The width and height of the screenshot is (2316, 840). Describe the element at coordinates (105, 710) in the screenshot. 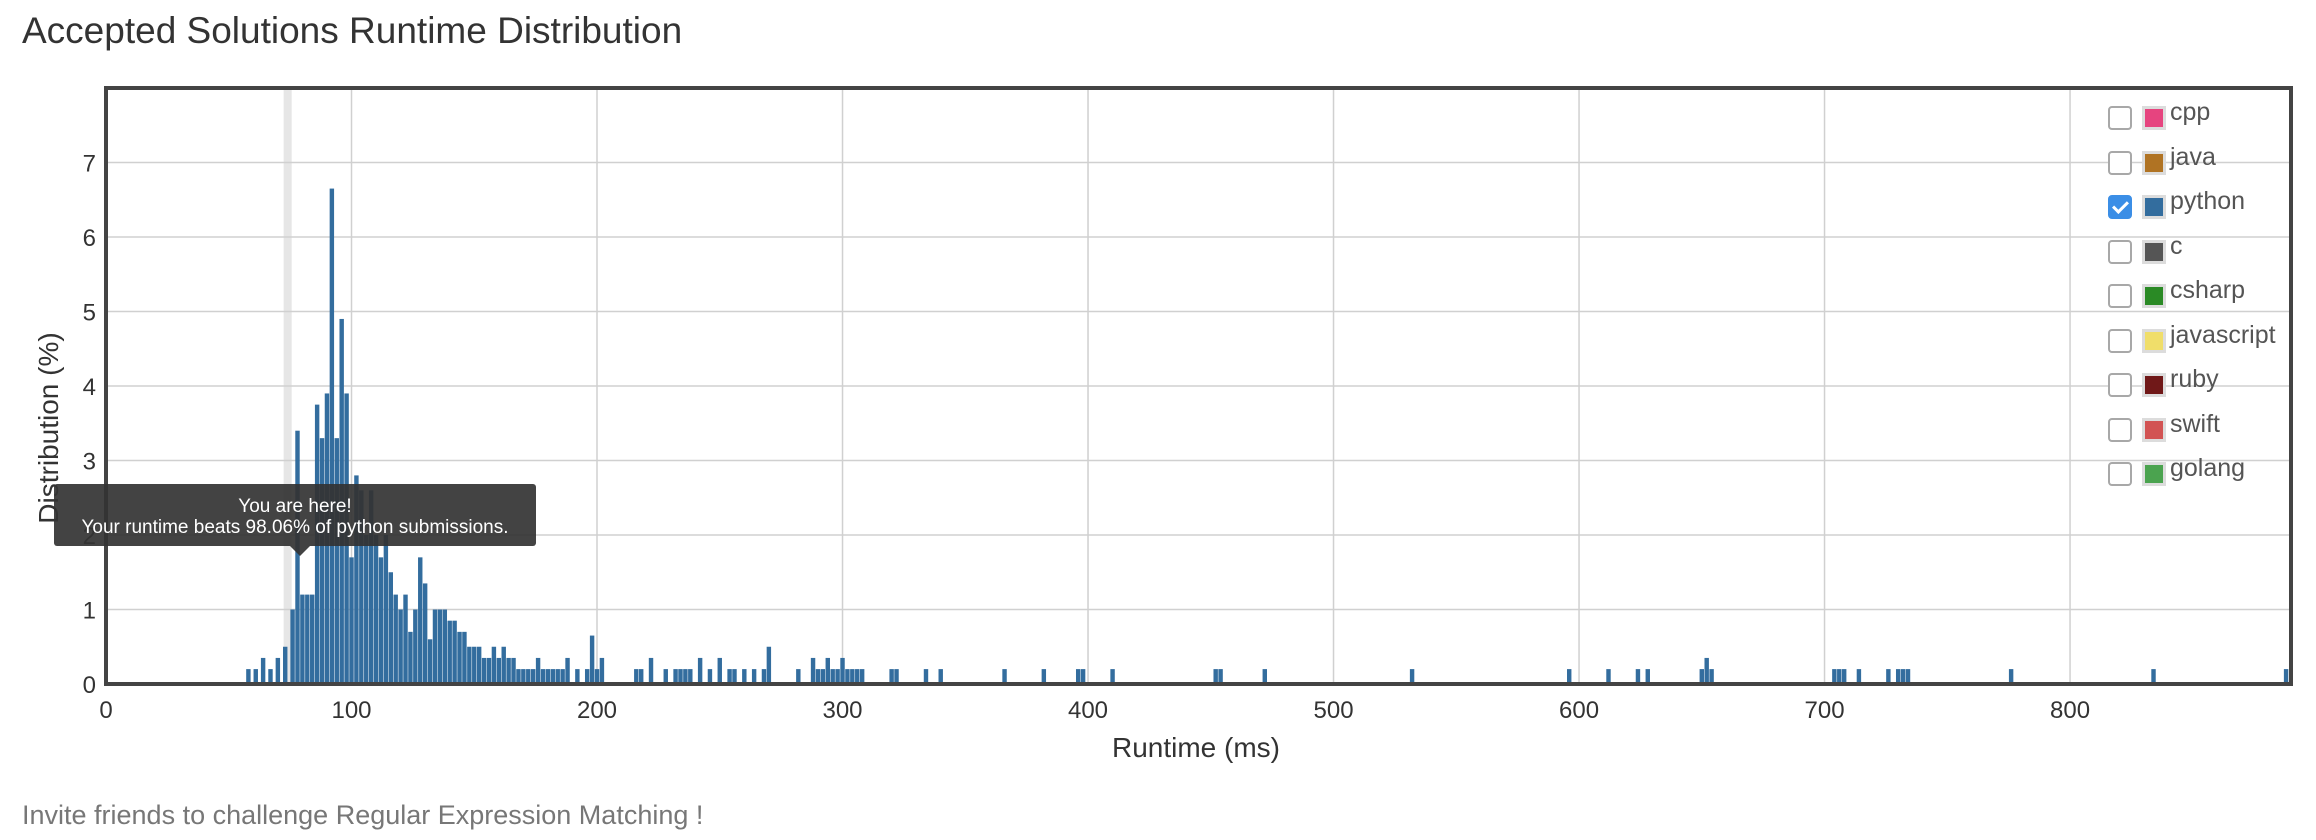

I see `x-tick-label: 0` at that location.